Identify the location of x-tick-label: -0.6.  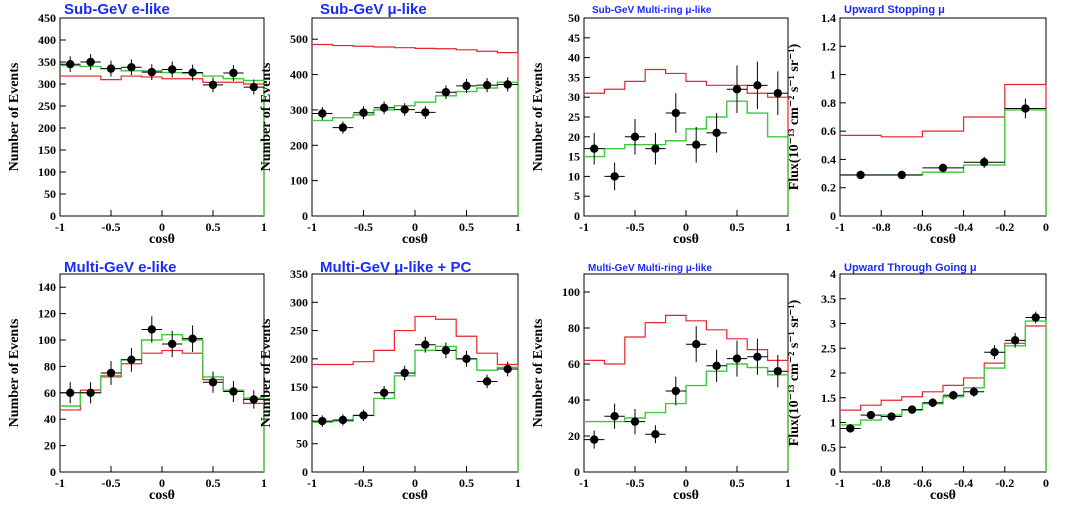
(922, 227).